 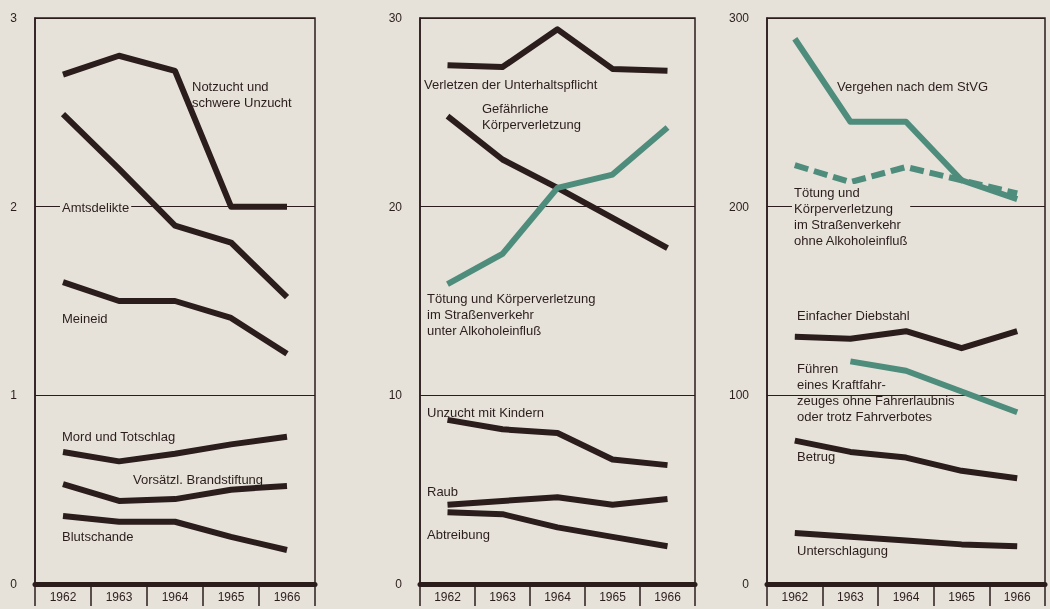 I want to click on y-tick-label: 100, so click(x=739, y=395).